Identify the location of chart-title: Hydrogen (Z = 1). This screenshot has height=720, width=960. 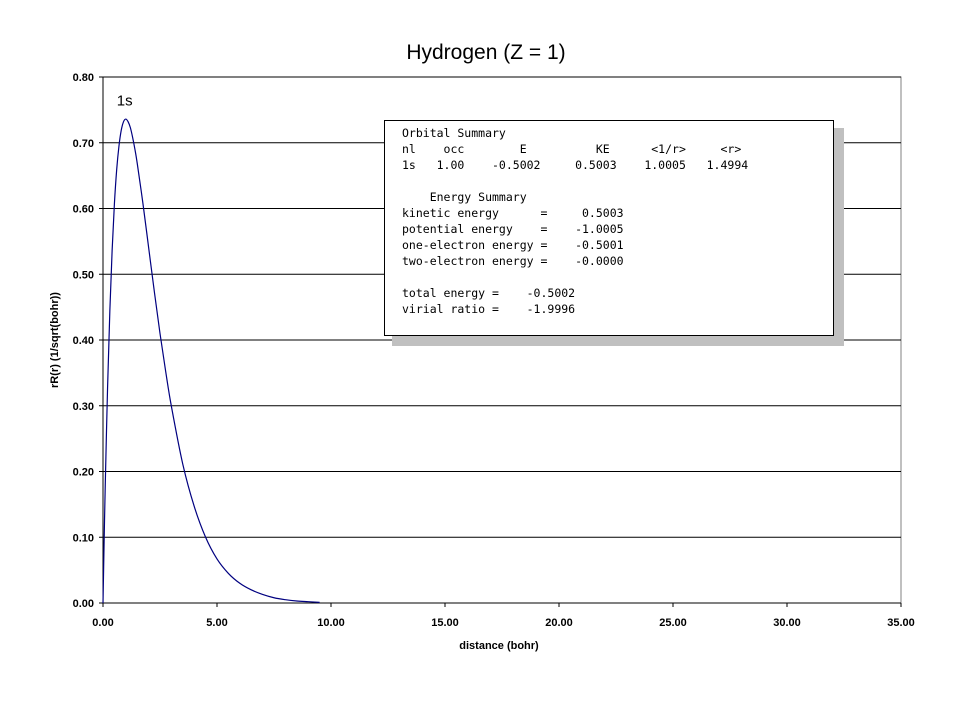
(485, 52).